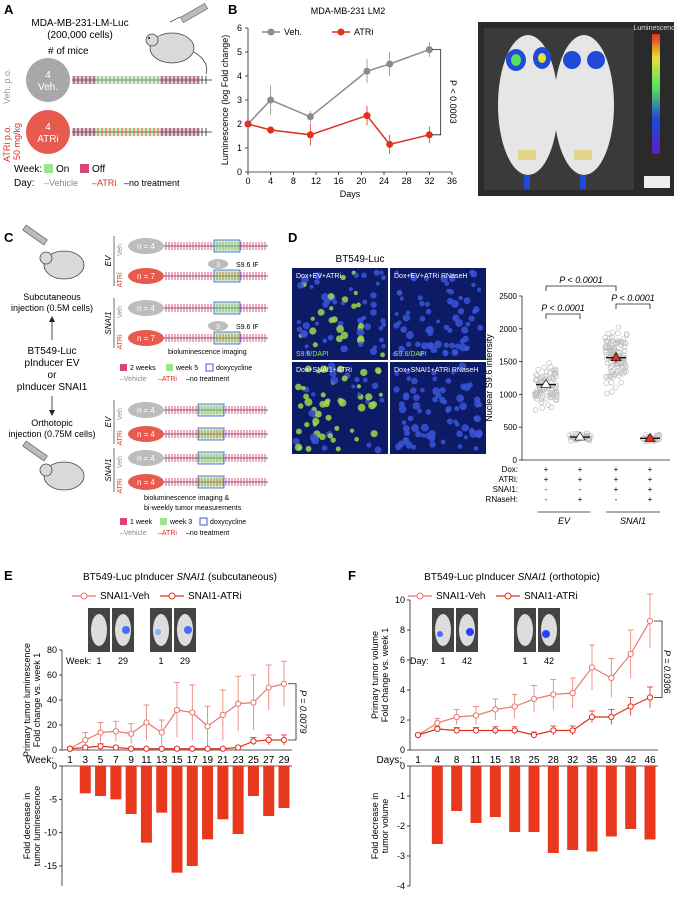 The width and height of the screenshot is (680, 900). Describe the element at coordinates (27, 700) in the screenshot. I see `e-y-label-1: Primary tumor luminescence` at that location.